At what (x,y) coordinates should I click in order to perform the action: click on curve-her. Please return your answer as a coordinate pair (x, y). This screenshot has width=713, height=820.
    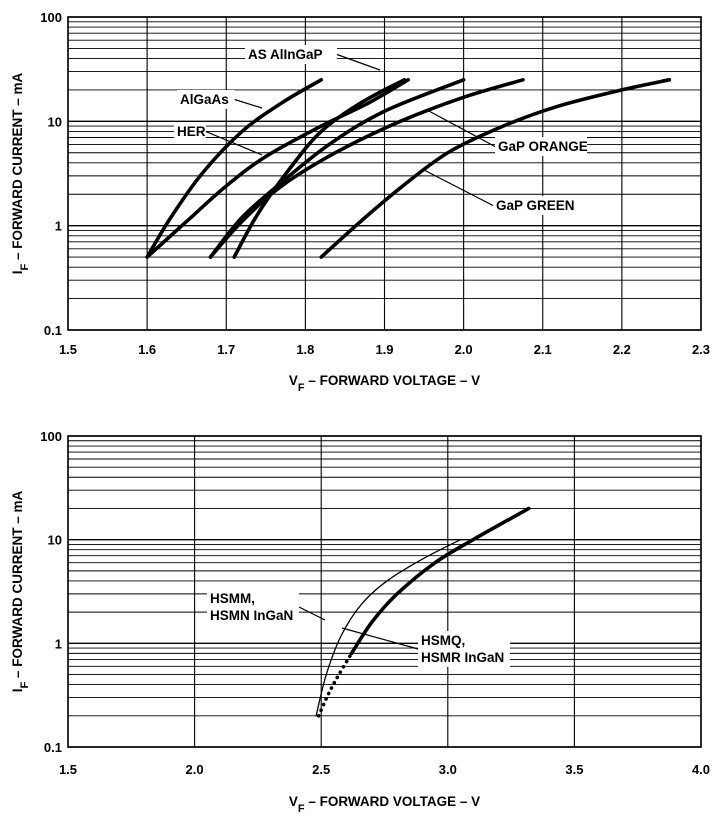
    Looking at the image, I should click on (278, 168).